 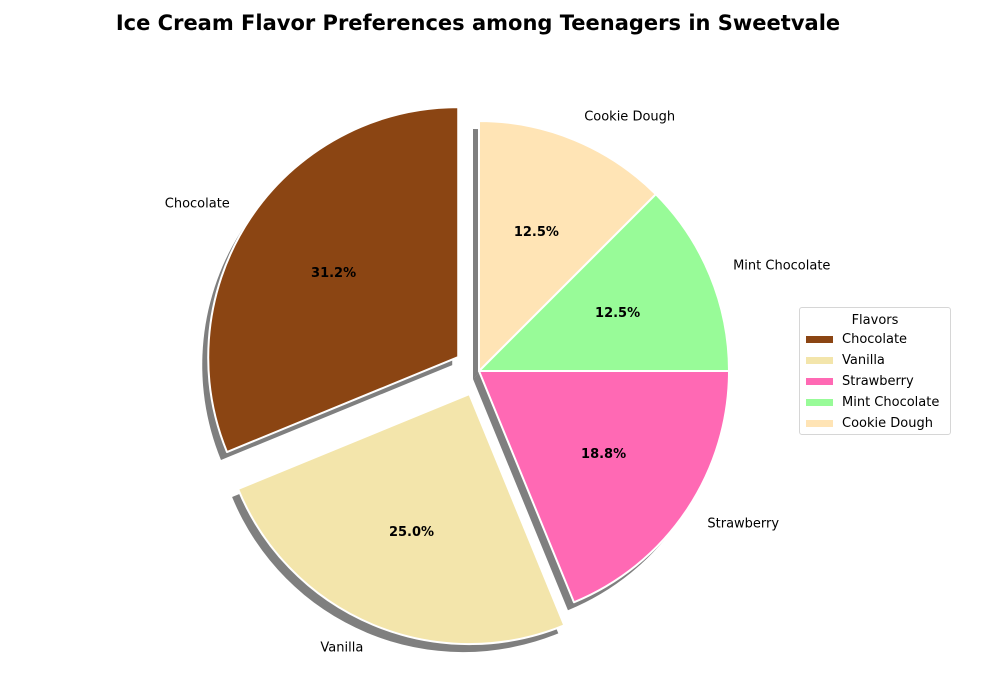 I want to click on slice-label-strawberry: Strawberry, so click(x=743, y=524).